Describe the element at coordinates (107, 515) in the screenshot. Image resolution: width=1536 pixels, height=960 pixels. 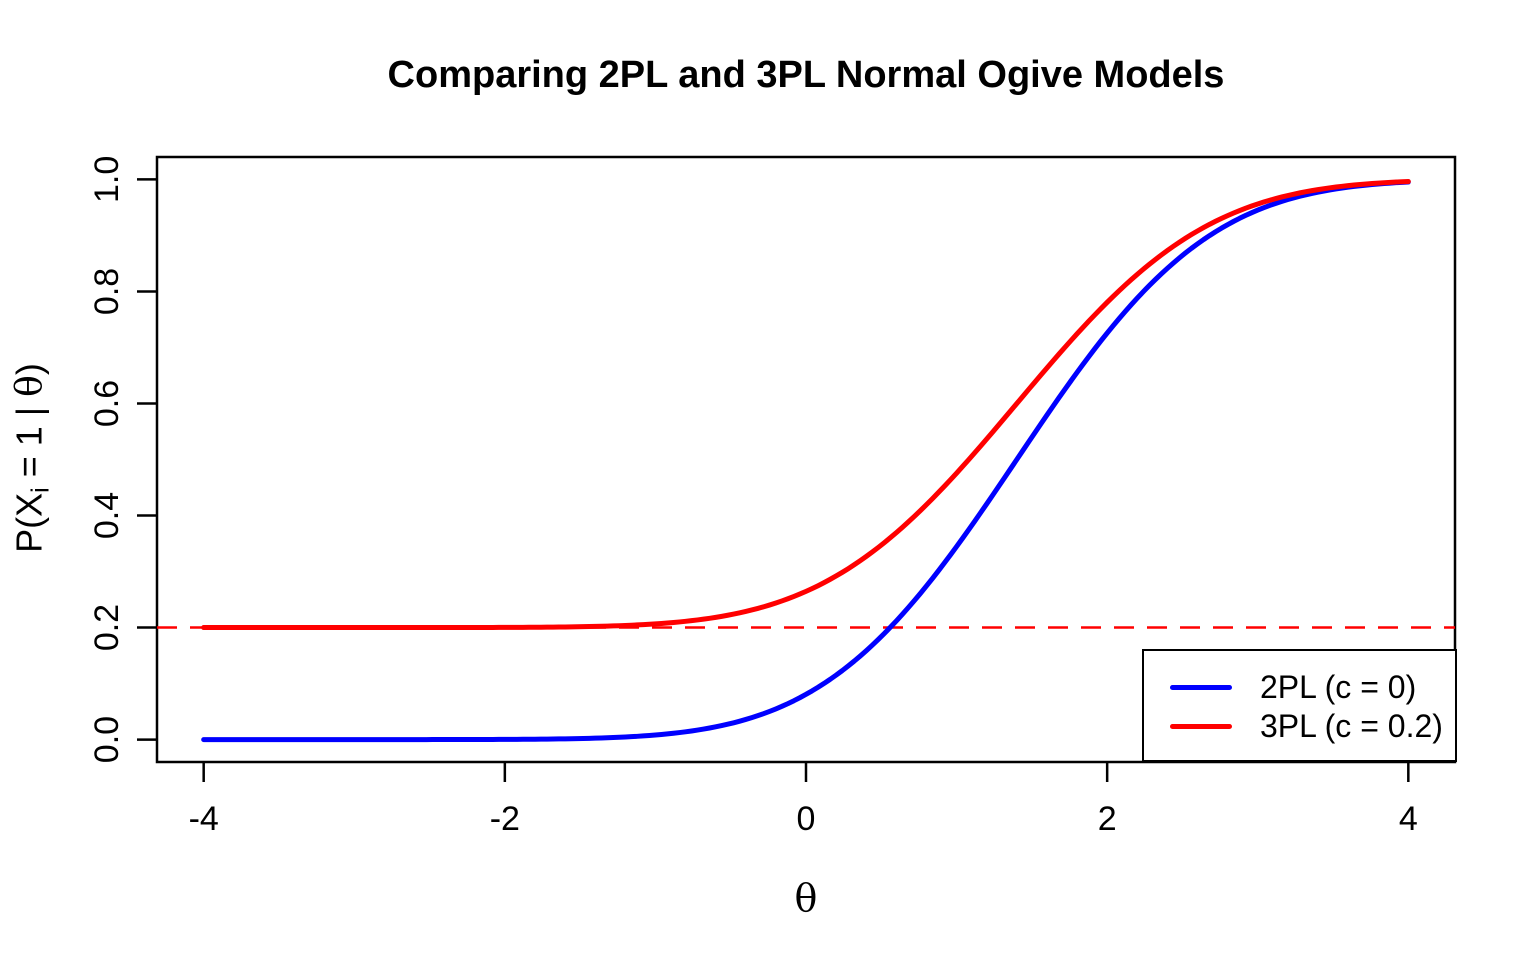
I see `y-tick-label: 0.4` at that location.